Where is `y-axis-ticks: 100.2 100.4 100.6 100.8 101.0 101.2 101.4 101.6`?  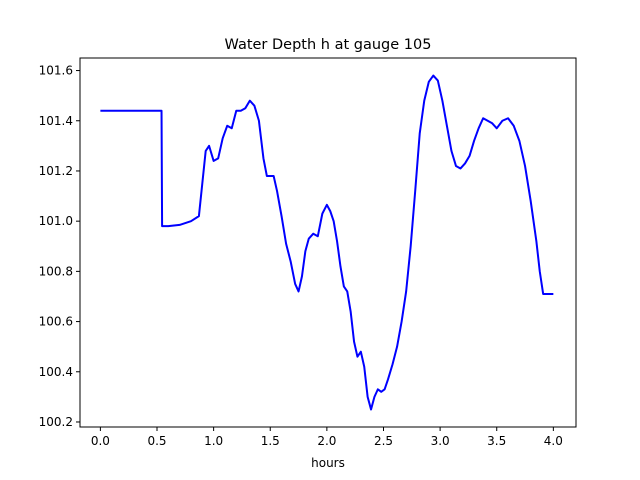
y-axis-ticks: 100.2 100.4 100.6 100.8 101.0 101.2 101.4 101.6 is located at coordinates (59, 246).